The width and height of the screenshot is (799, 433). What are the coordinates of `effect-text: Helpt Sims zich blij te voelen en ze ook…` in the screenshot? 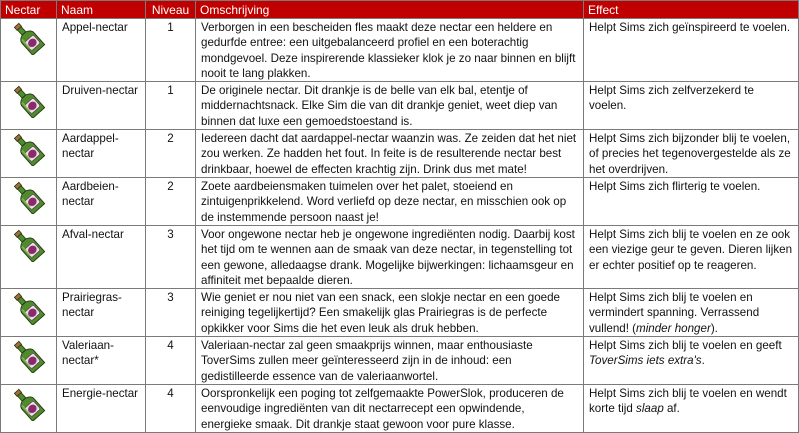 It's located at (691, 249).